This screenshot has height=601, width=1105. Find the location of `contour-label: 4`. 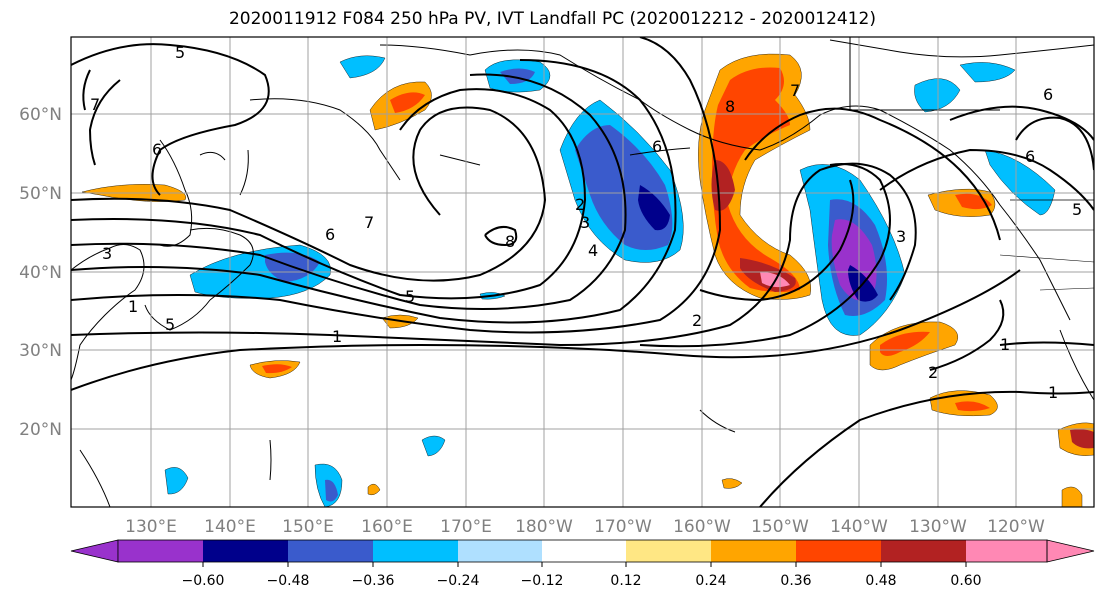

contour-label: 4 is located at coordinates (593, 250).